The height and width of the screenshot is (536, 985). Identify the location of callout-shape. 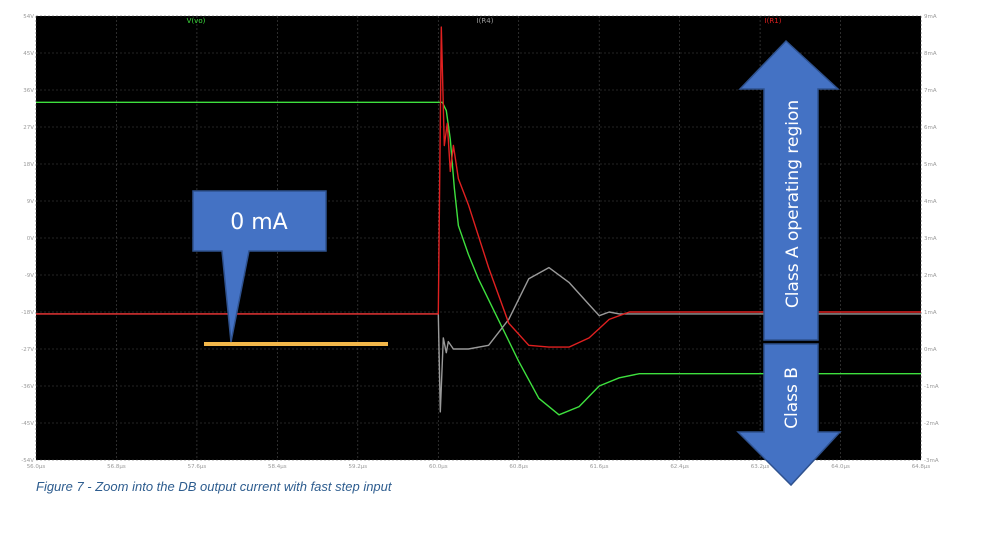
(259, 266).